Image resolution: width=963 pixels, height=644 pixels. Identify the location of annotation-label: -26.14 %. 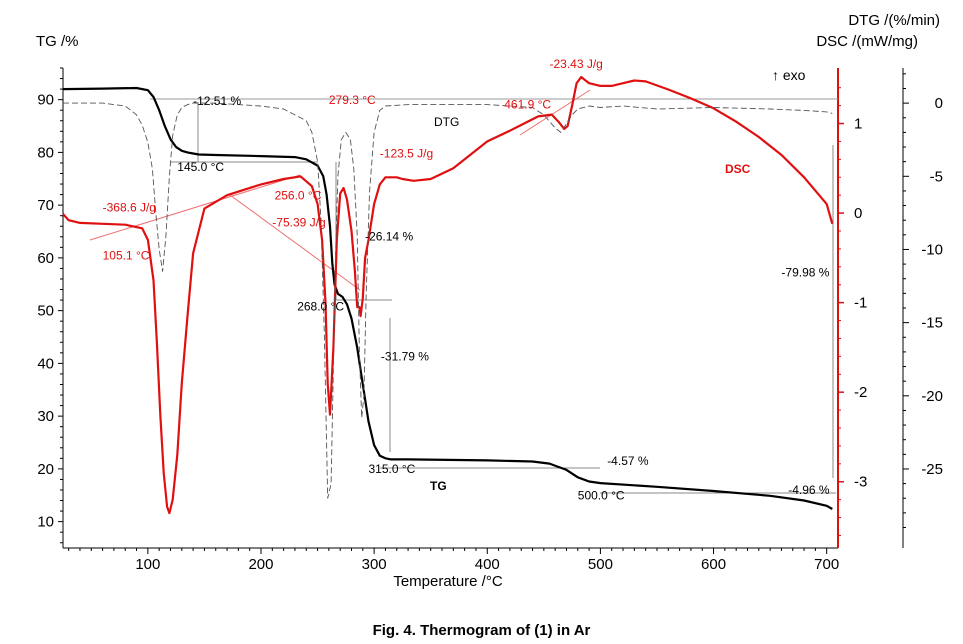
(389, 236).